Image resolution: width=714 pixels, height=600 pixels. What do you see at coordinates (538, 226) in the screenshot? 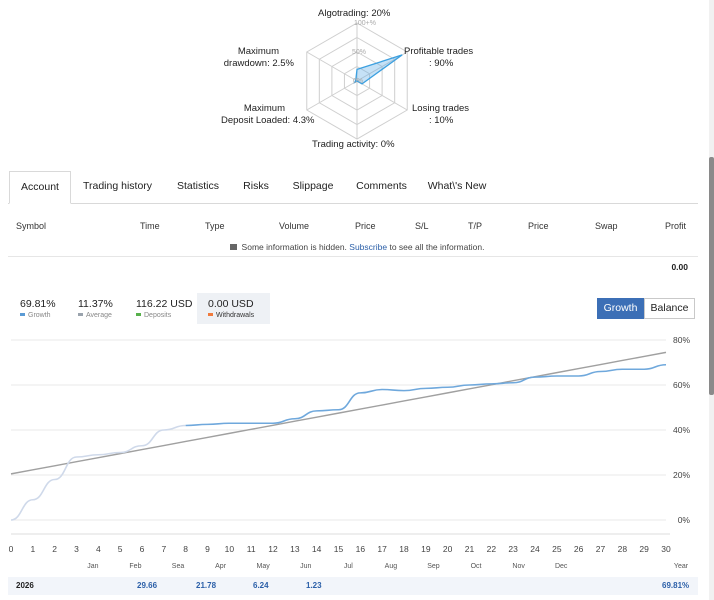
I see `col-price-close: Price` at bounding box center [538, 226].